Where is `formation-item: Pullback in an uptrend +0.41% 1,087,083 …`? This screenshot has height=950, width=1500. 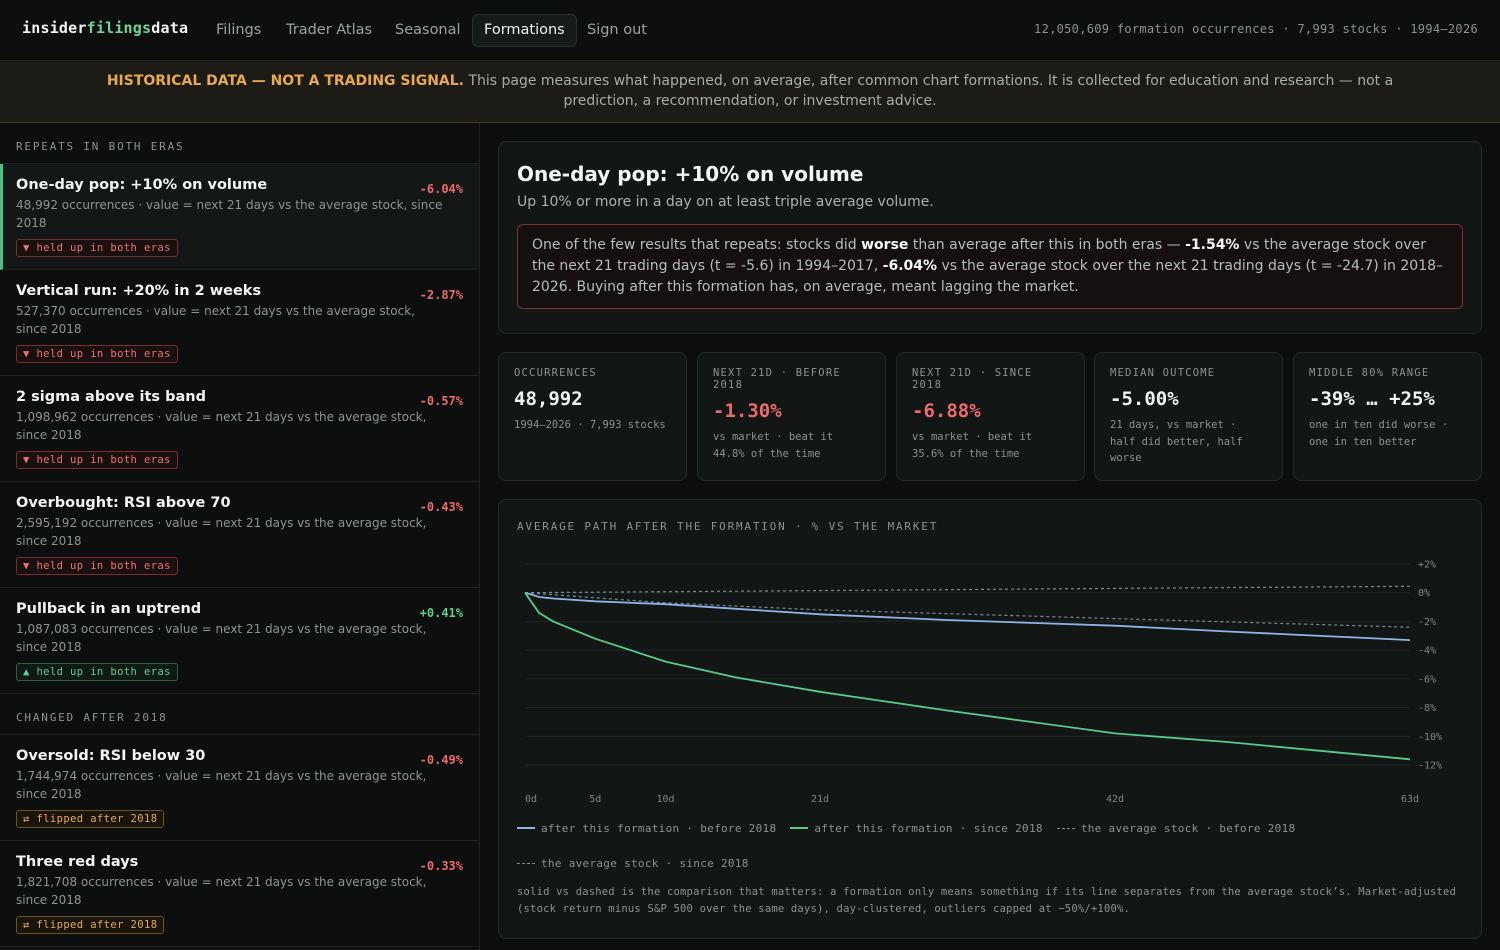 formation-item: Pullback in an uptrend +0.41% 1,087,083 … is located at coordinates (239, 641).